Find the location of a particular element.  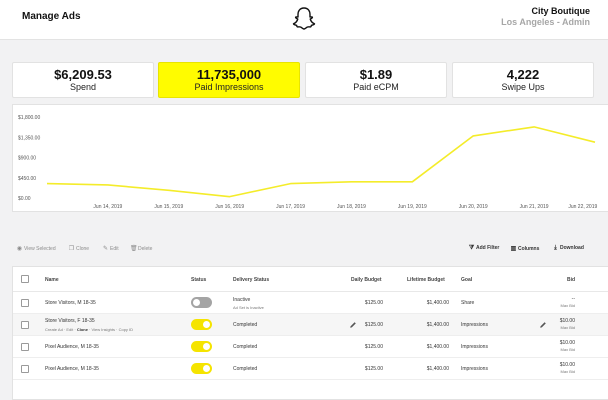

col-delivery-status: Delivery Status is located at coordinates (251, 280).